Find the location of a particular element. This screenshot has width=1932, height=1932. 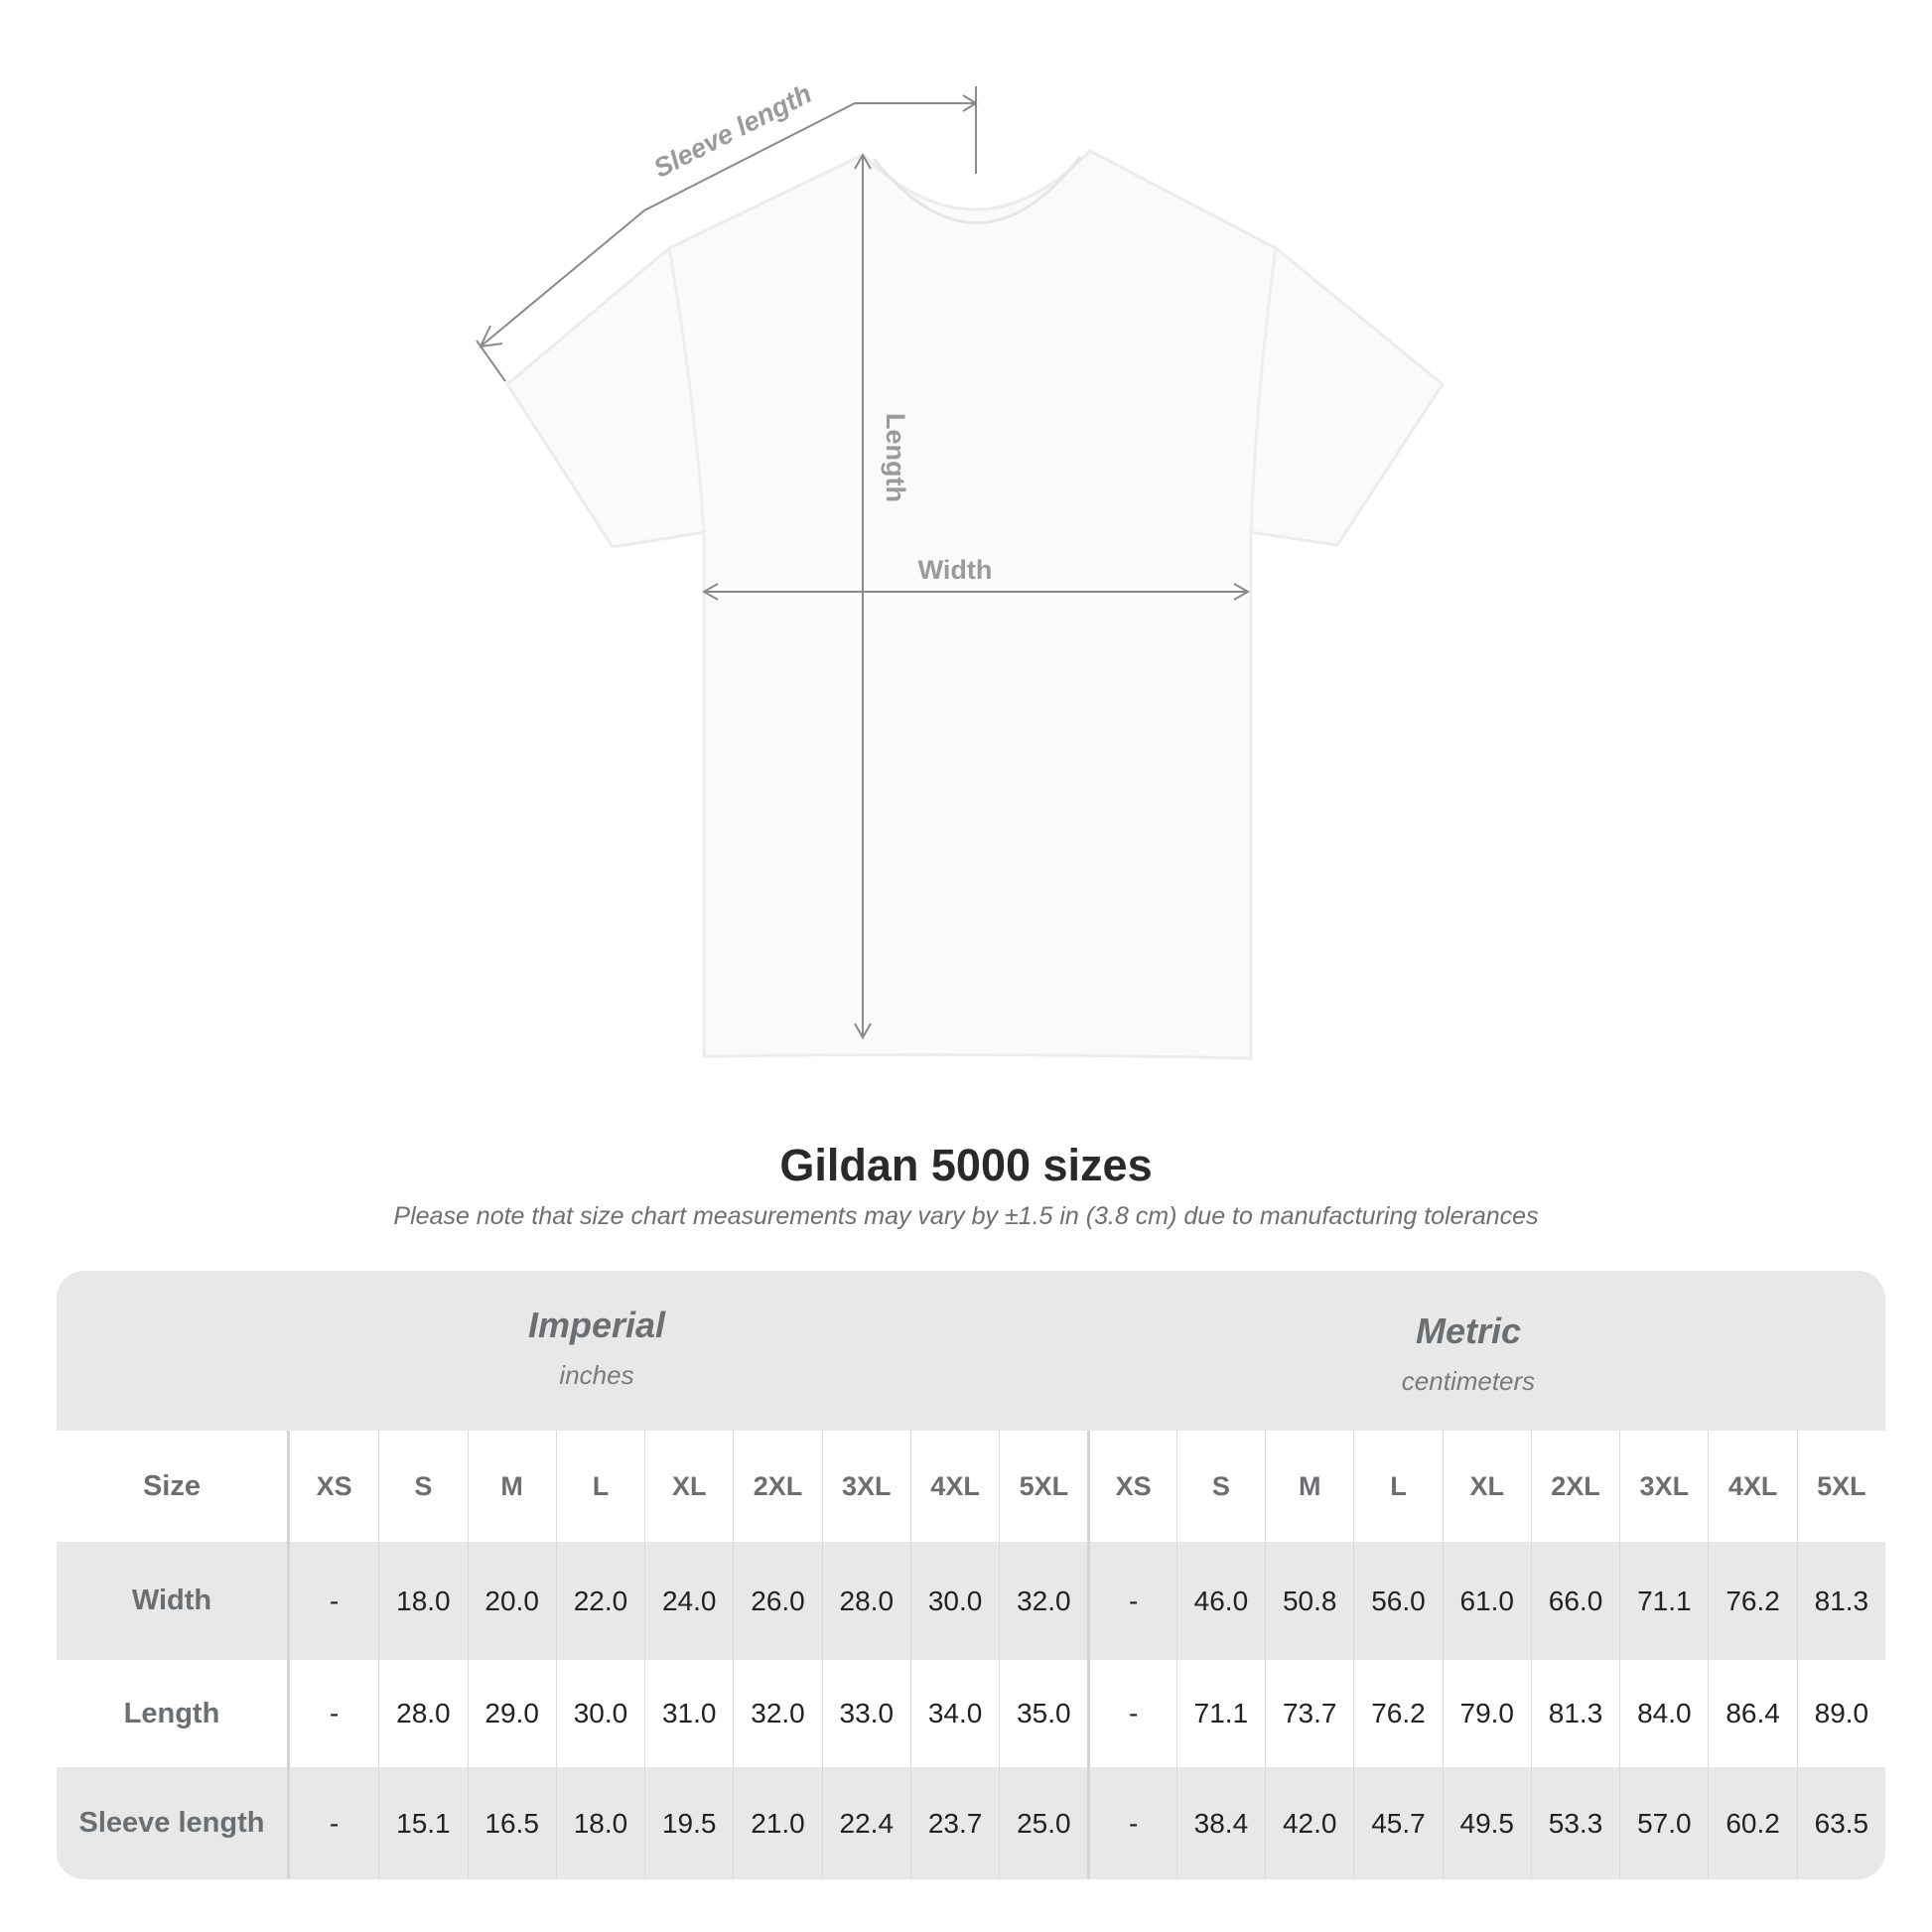

metric-value-cell: 53.3 is located at coordinates (1575, 1823).